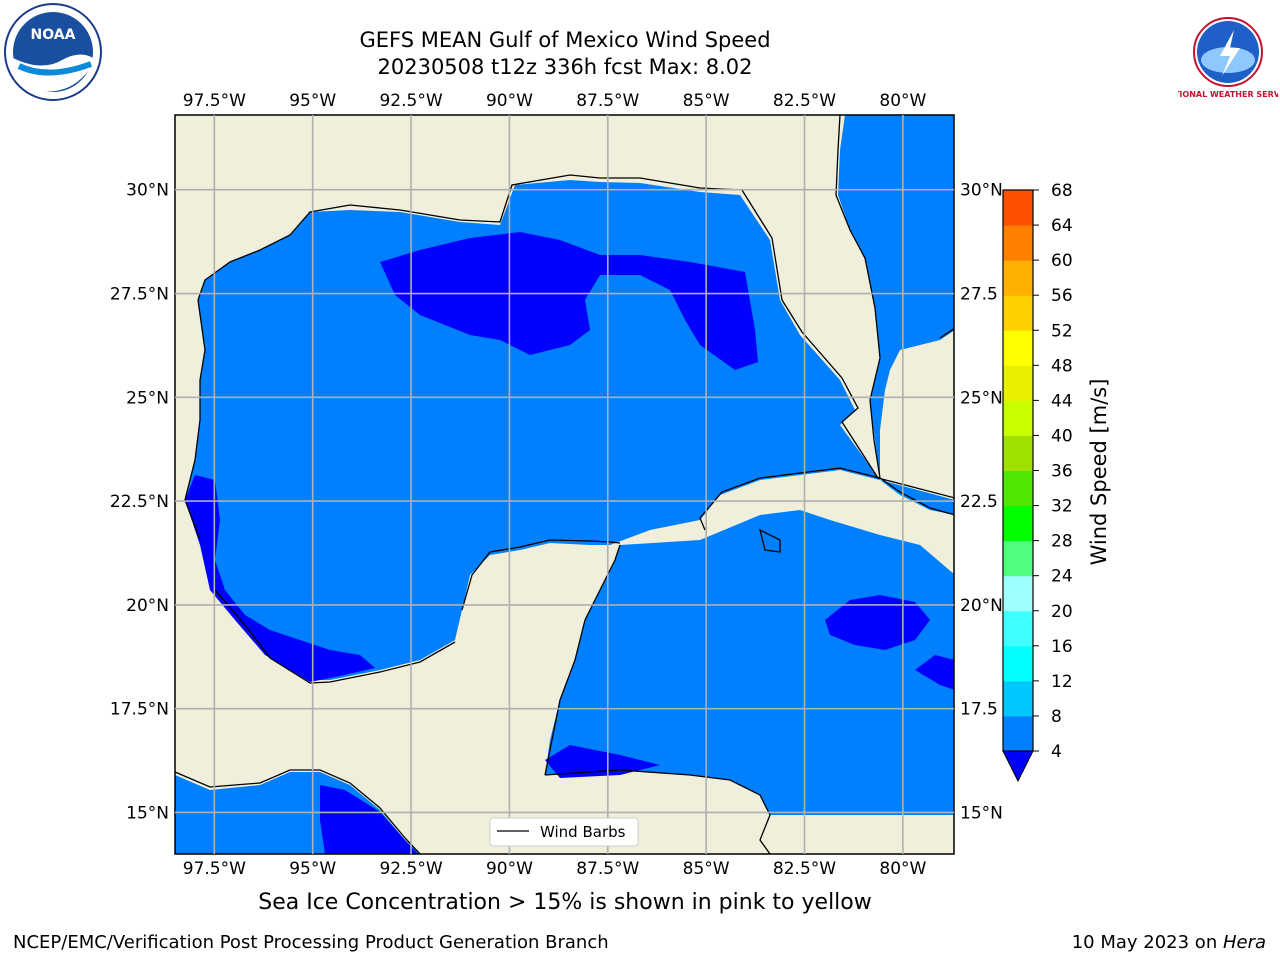 The image size is (1280, 960). I want to click on lon-tick-bottom-5: 85°W, so click(706, 869).